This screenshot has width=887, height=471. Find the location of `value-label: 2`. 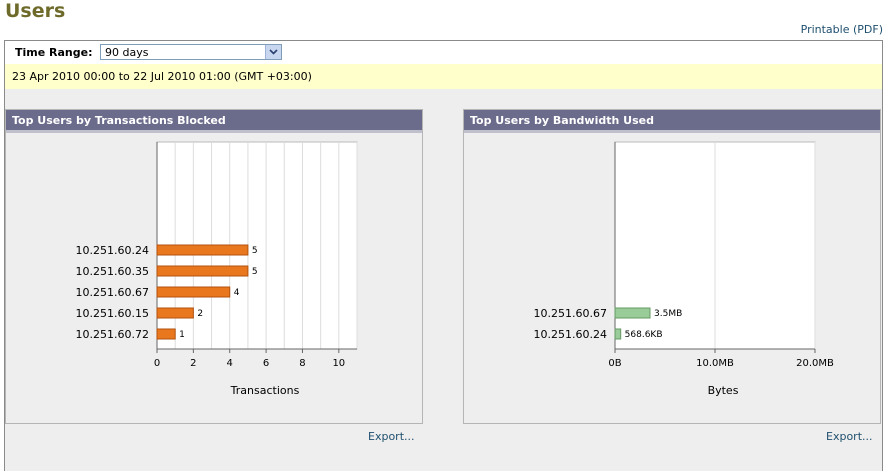

value-label: 2 is located at coordinates (200, 314).